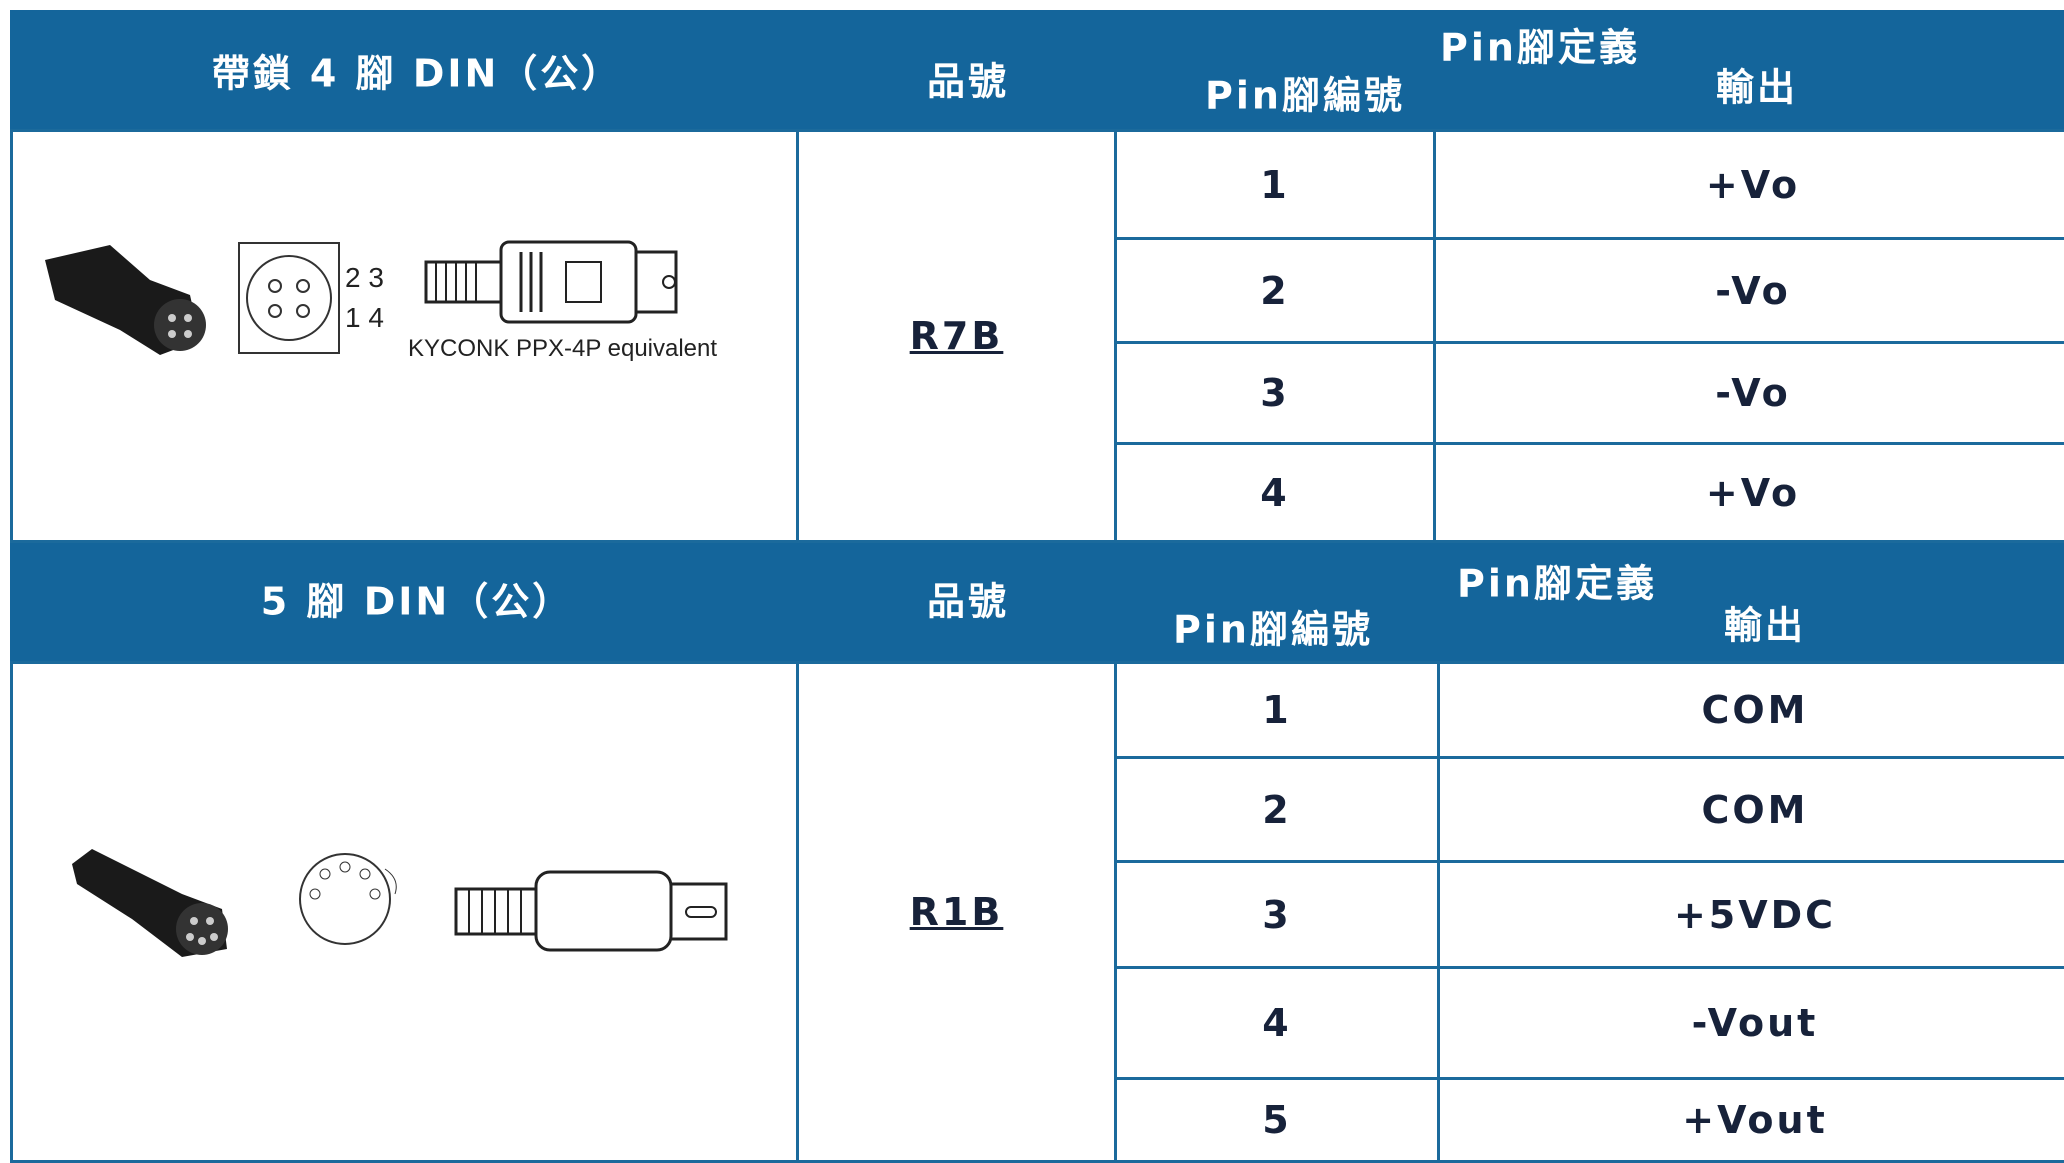 This screenshot has width=2064, height=1163. I want to click on pin-output: +5VDC, so click(1750, 914).